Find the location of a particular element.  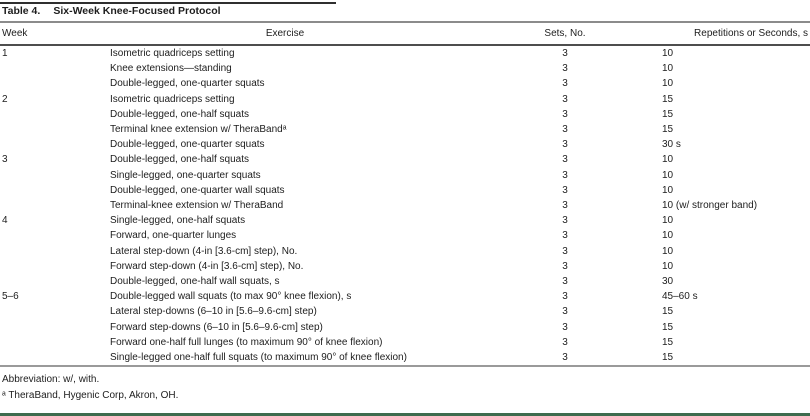

cell-exercise: Double-legged, one-quarter wall squats is located at coordinates (197, 190).